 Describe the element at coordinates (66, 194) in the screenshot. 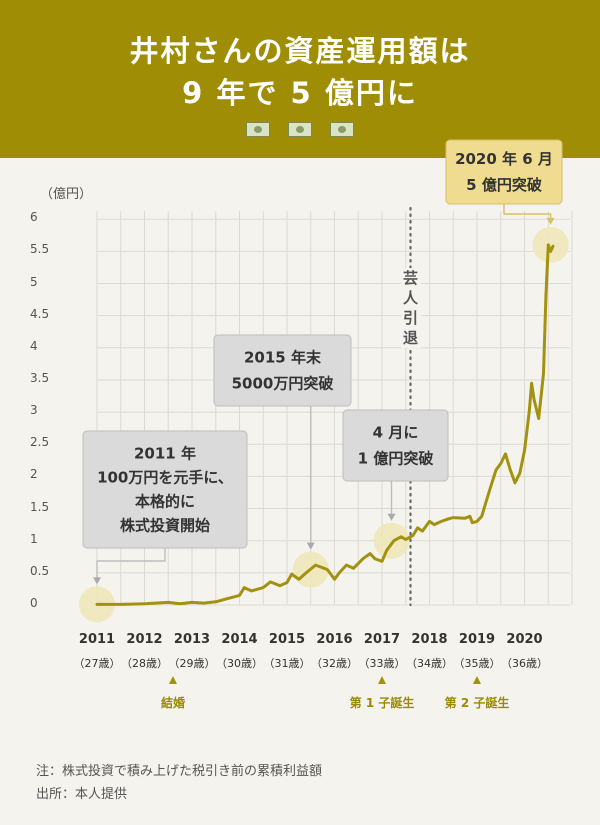

I see `y-axis-unit: （億円）` at that location.